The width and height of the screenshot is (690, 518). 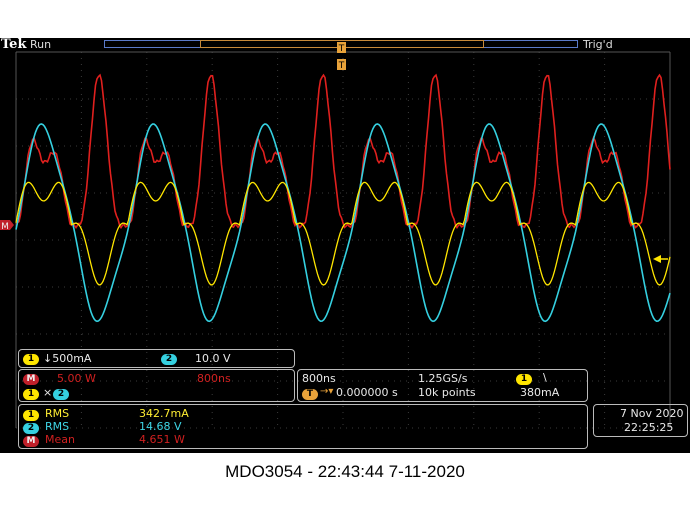 What do you see at coordinates (60, 439) in the screenshot?
I see `measurement-name: Mean` at bounding box center [60, 439].